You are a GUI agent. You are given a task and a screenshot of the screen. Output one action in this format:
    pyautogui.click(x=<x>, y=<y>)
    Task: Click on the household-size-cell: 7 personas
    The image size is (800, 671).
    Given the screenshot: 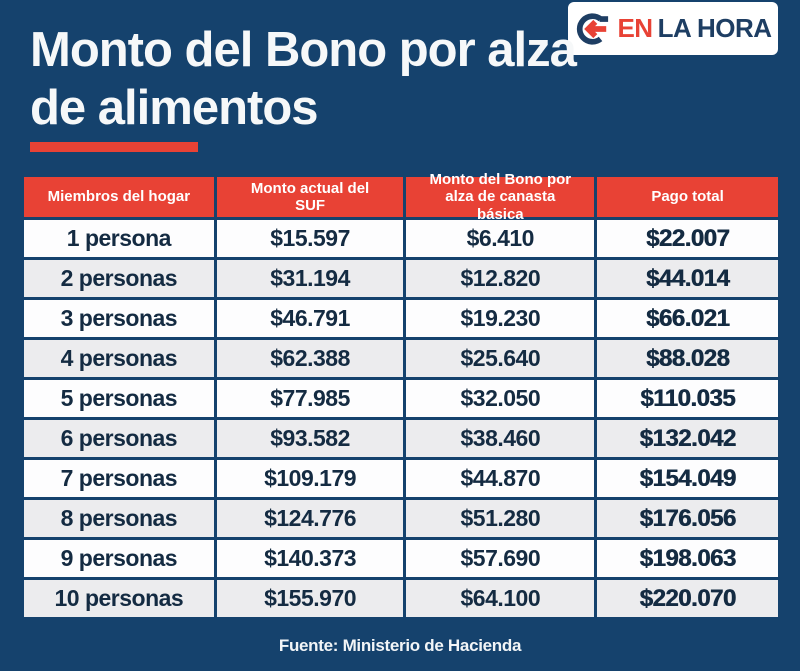 What is the action you would take?
    pyautogui.click(x=119, y=478)
    